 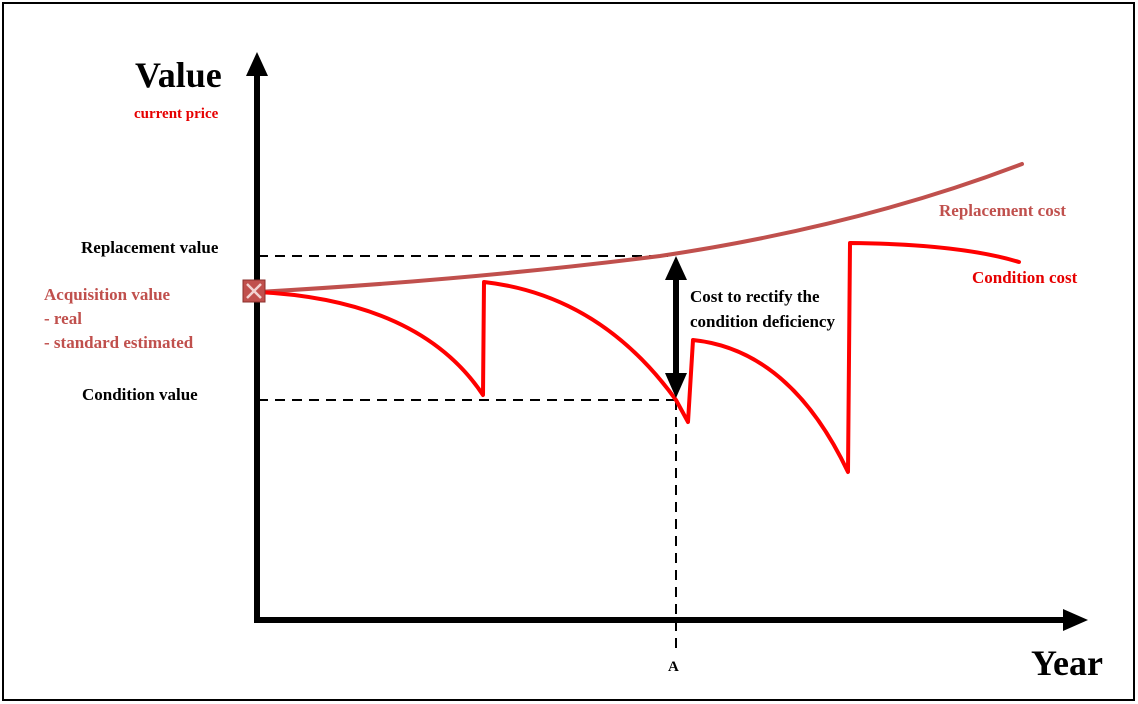 What do you see at coordinates (676, 268) in the screenshot?
I see `cost-arrow-head-up` at bounding box center [676, 268].